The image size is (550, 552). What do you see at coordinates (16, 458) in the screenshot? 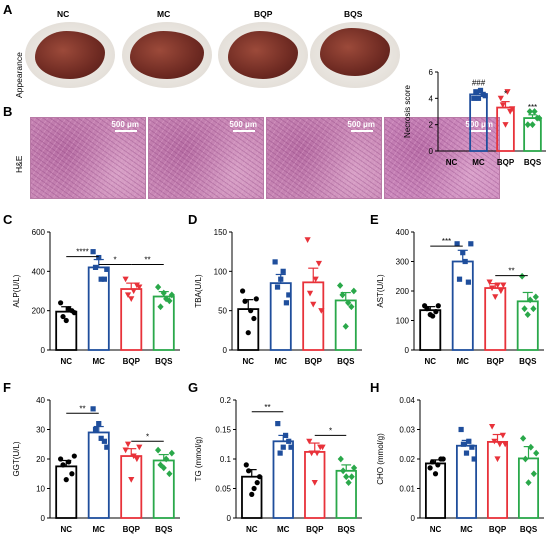
I see `y-axis-label: GGT(U/L)` at bounding box center [16, 458].